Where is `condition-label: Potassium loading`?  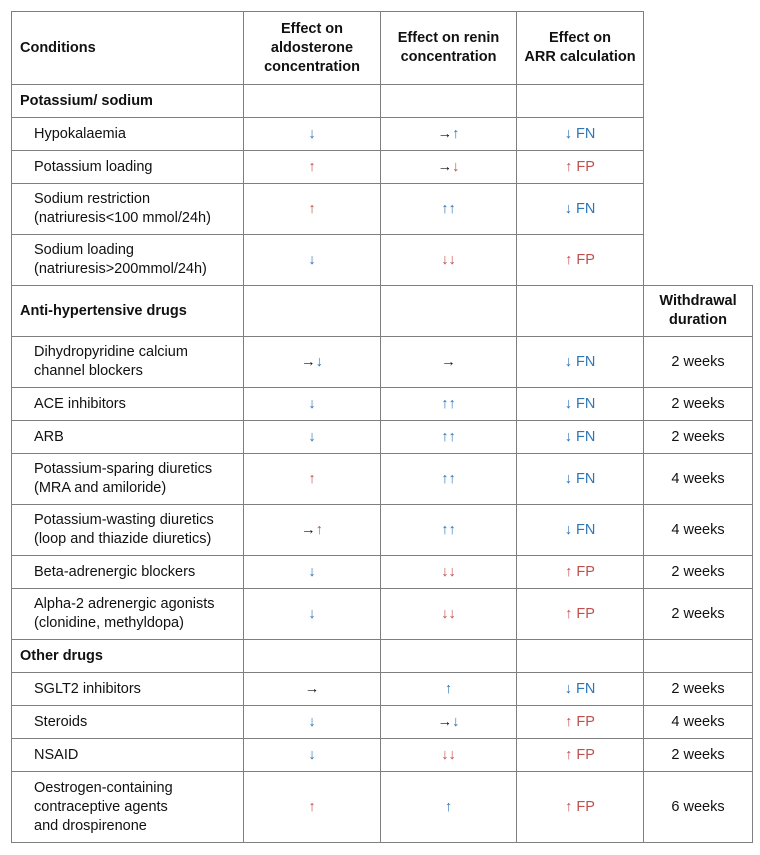
condition-label: Potassium loading is located at coordinates (127, 167).